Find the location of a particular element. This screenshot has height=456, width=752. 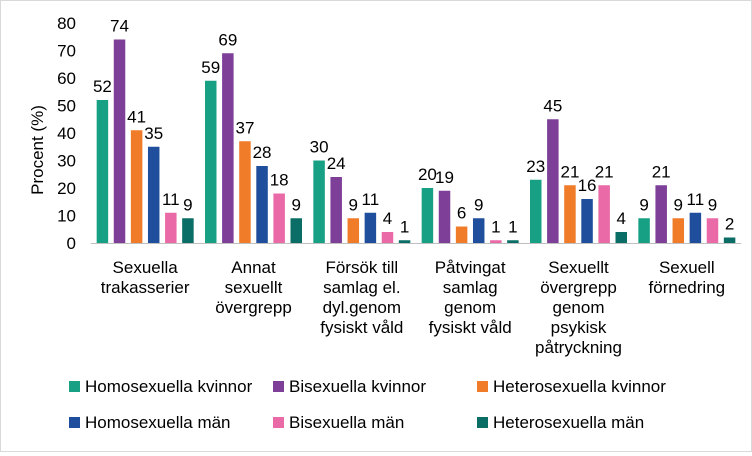

legend-label: Heterosexuella kvinnor is located at coordinates (579, 386).